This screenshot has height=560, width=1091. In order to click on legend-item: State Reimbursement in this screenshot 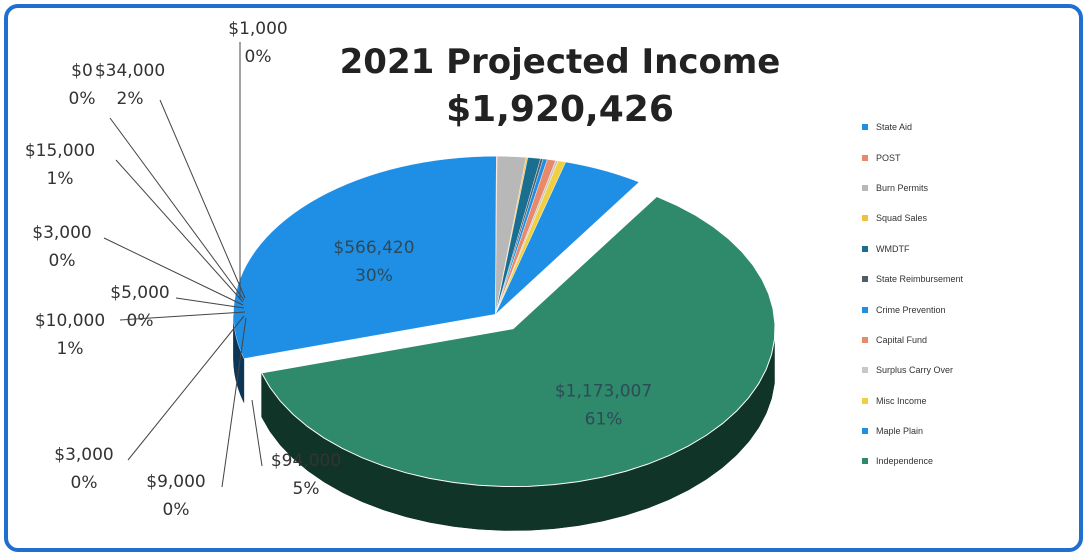, I will do `click(962, 279)`.